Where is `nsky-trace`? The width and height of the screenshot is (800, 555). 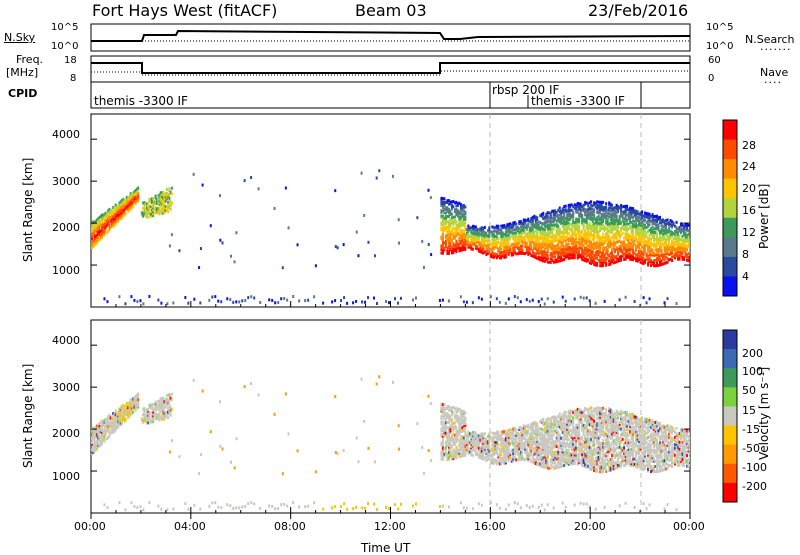
nsky-trace is located at coordinates (390, 36).